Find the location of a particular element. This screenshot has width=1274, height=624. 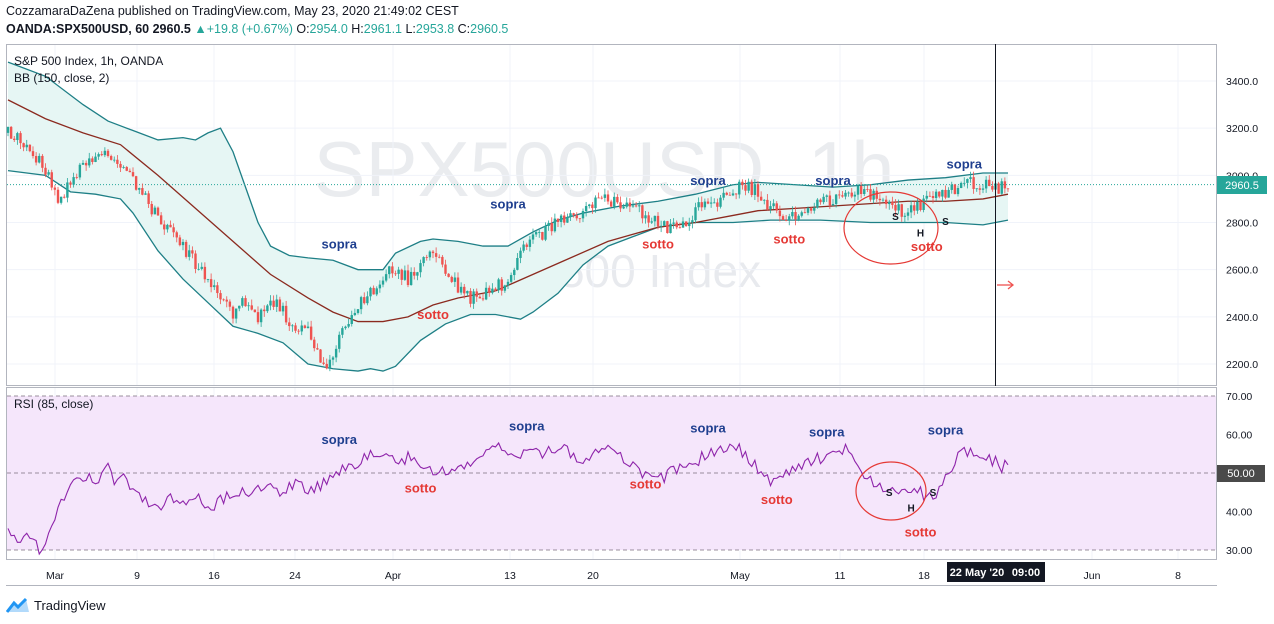

low-value: 2953.8 is located at coordinates (435, 29).